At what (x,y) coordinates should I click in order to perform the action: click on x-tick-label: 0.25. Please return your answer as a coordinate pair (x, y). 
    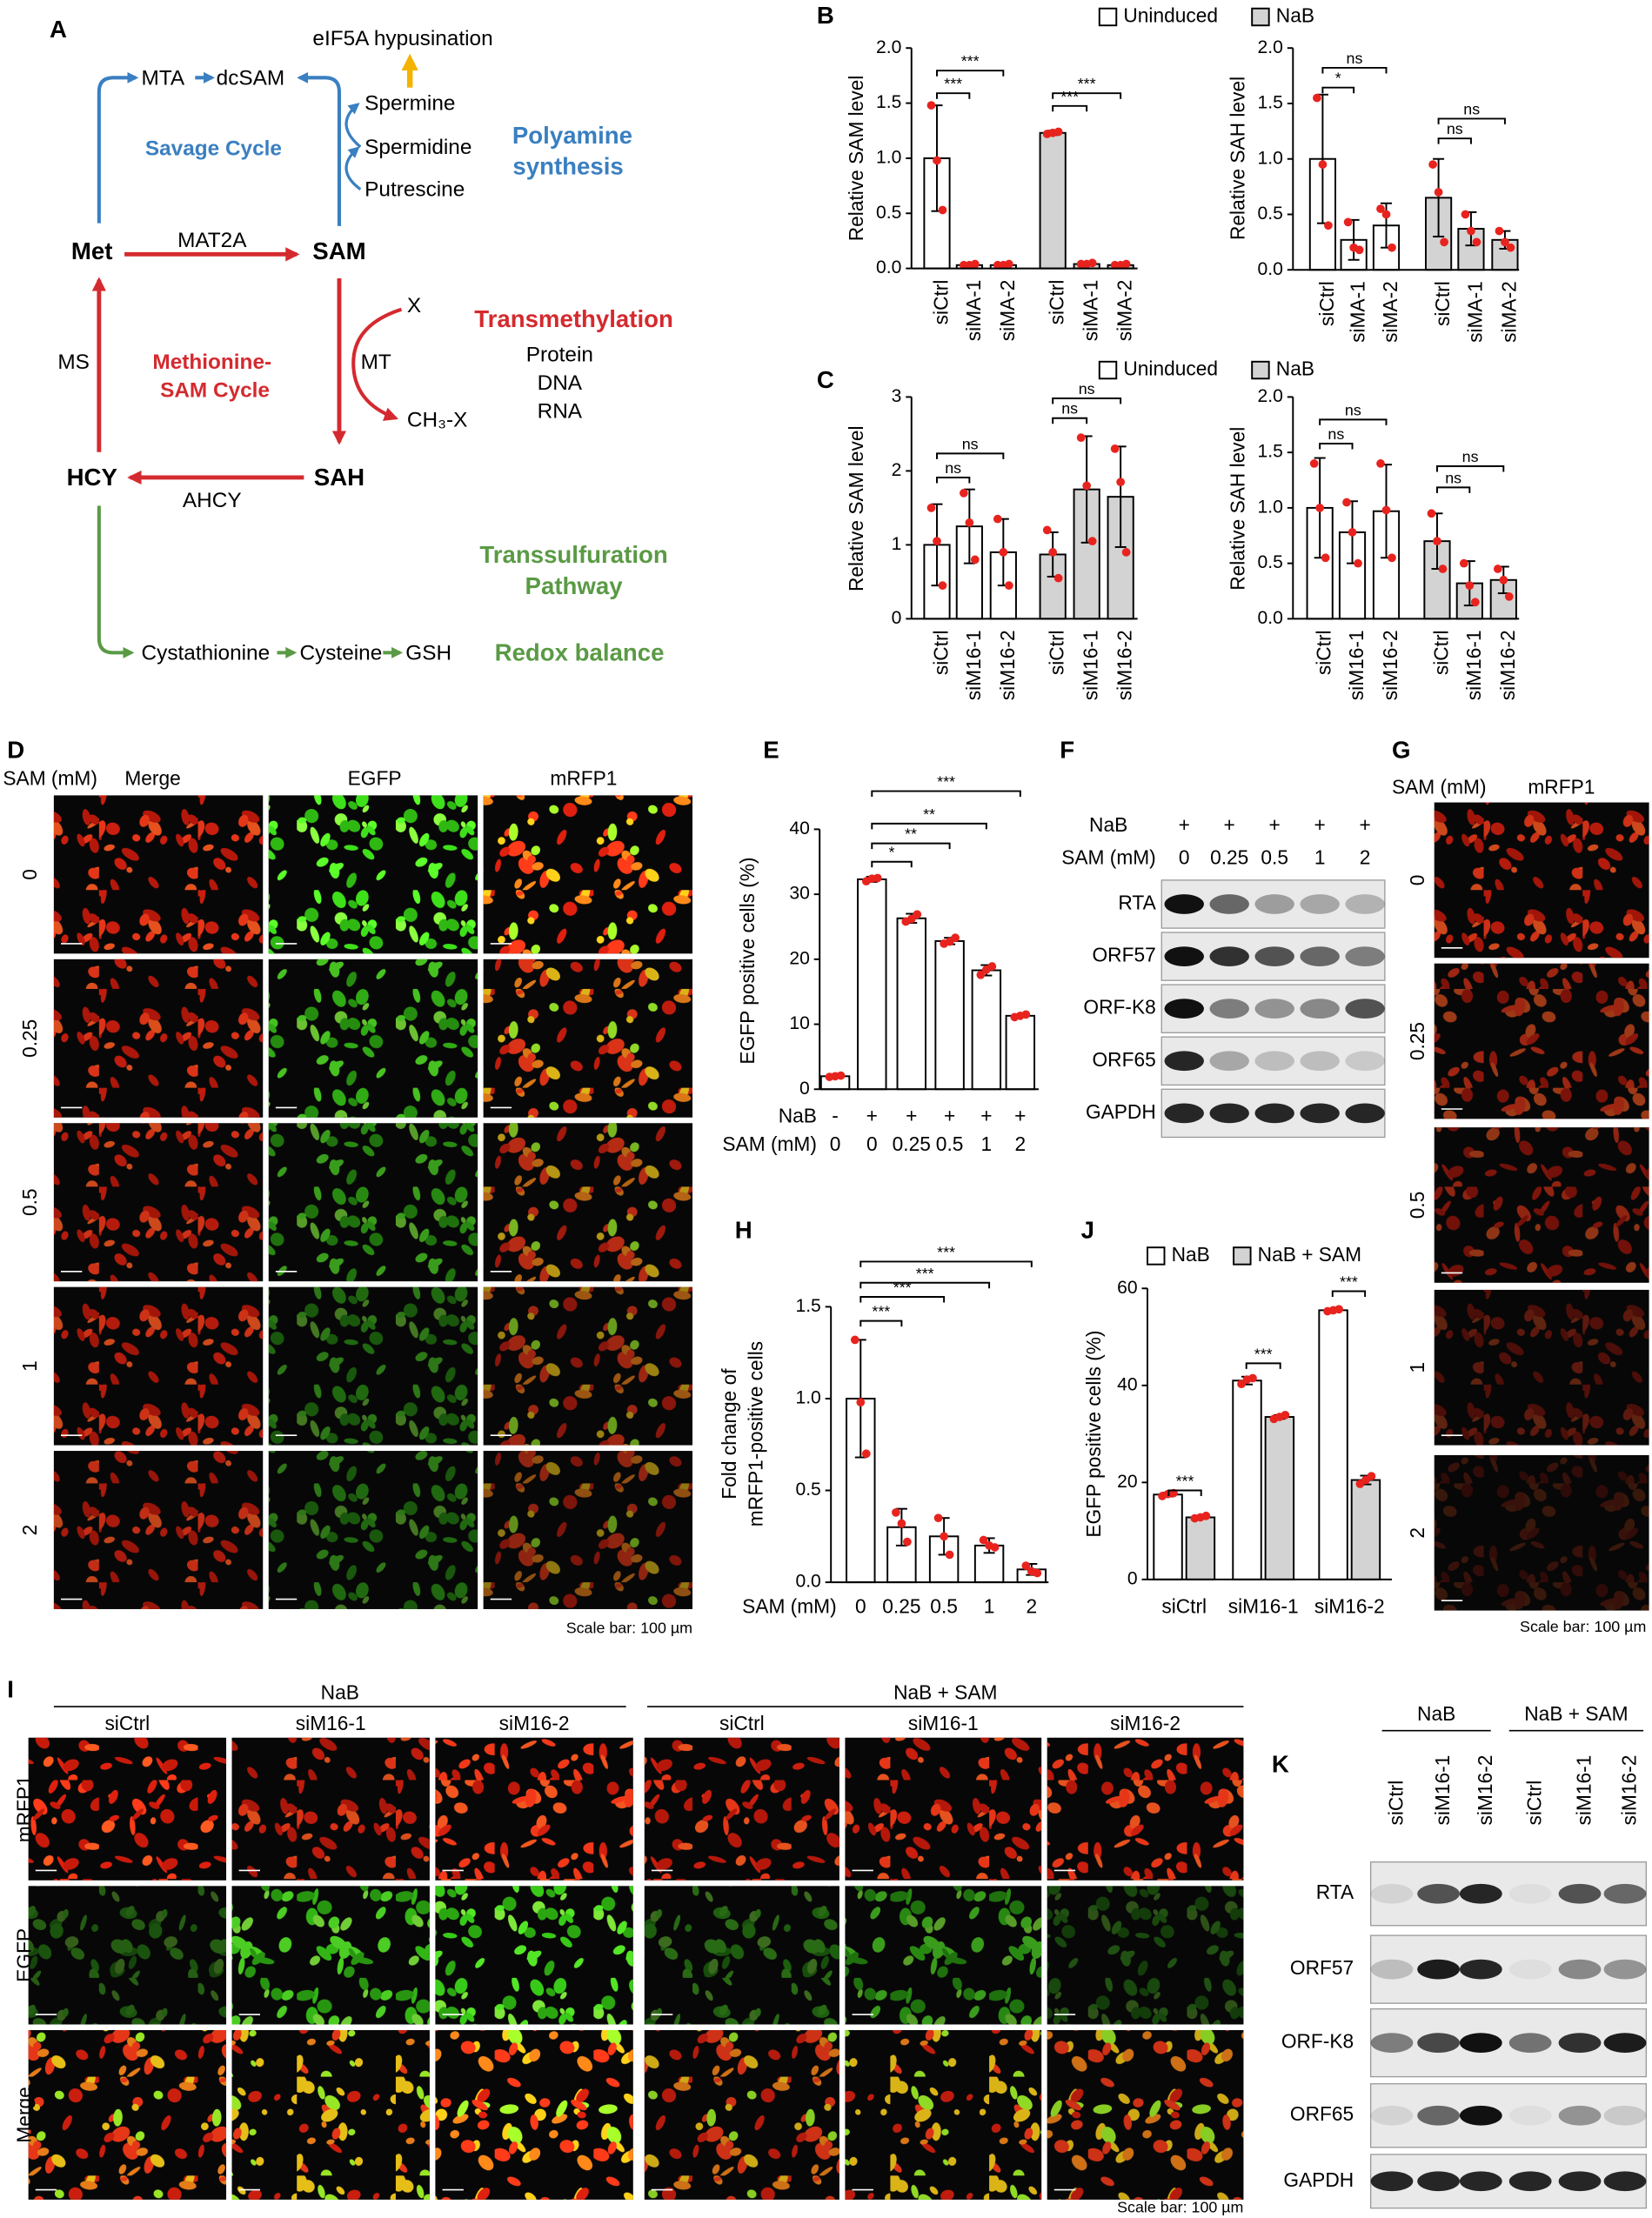
    Looking at the image, I should click on (901, 1605).